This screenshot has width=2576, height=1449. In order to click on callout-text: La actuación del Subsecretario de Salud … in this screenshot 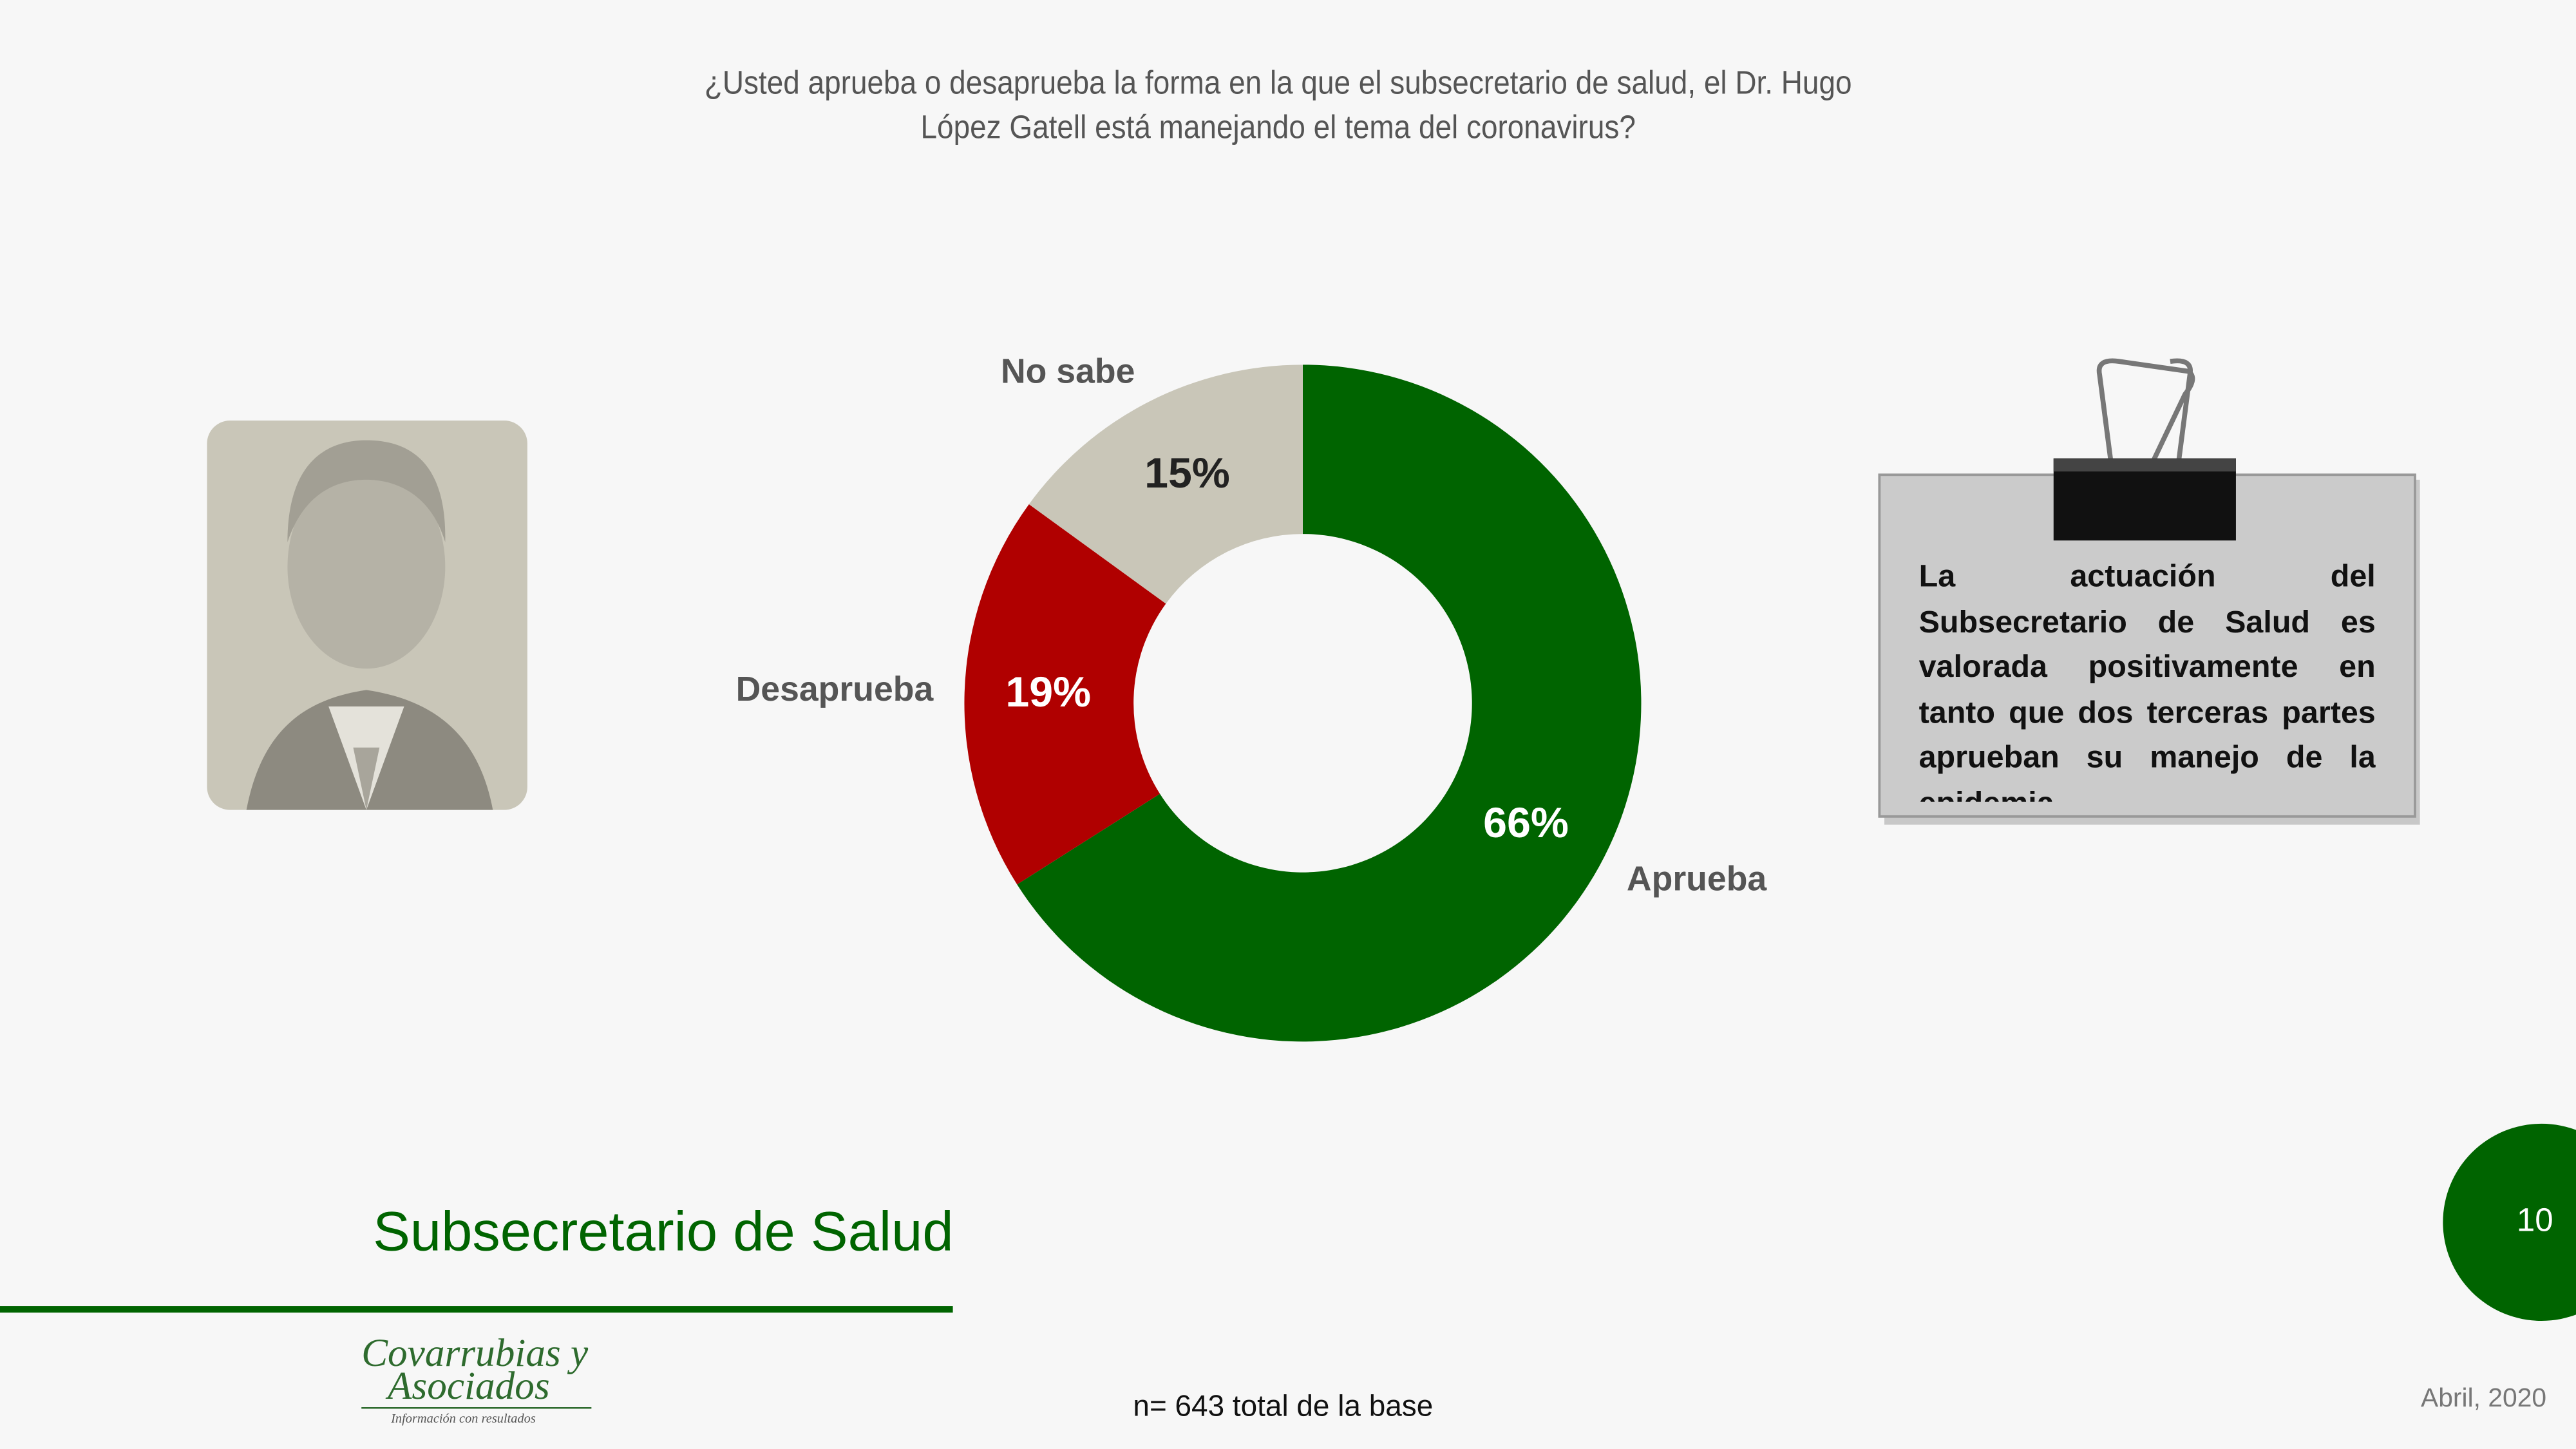, I will do `click(2147, 681)`.